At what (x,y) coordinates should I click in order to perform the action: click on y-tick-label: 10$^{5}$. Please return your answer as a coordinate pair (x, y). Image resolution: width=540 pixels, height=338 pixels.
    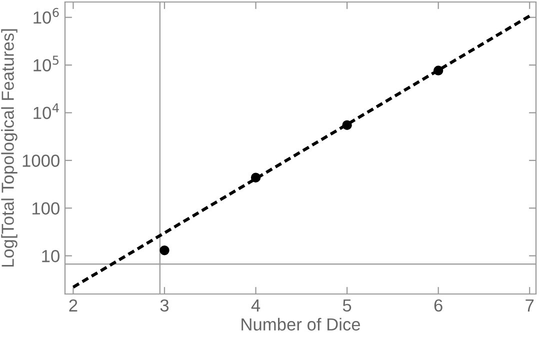
    Looking at the image, I should click on (46, 64).